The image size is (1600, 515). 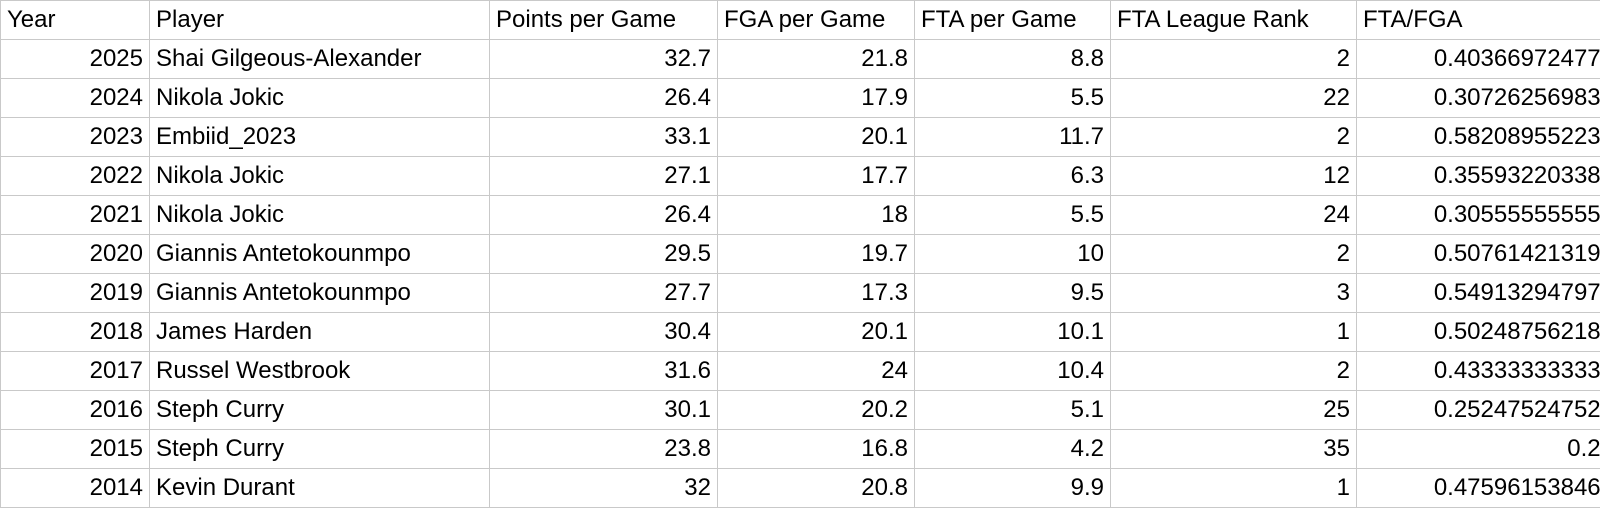 I want to click on cell-fga-per-game: 17.3, so click(x=816, y=293).